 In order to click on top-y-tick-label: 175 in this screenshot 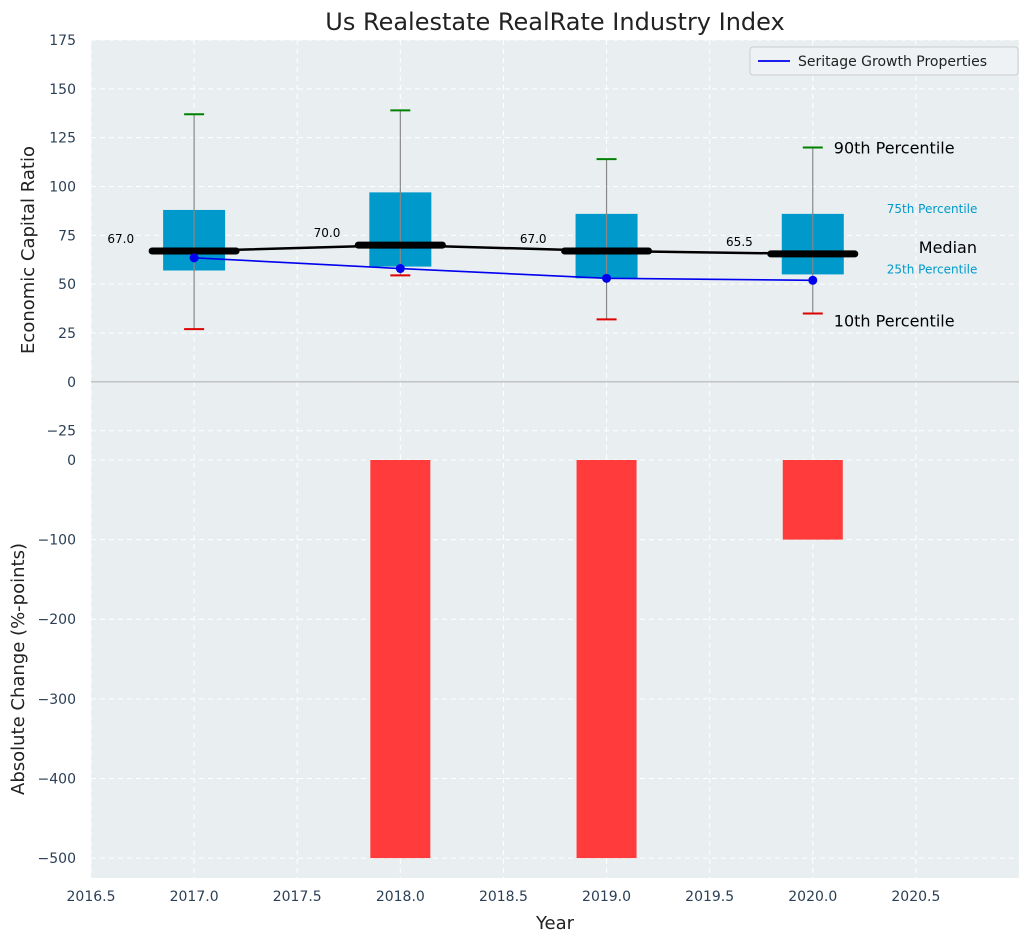, I will do `click(62, 41)`.